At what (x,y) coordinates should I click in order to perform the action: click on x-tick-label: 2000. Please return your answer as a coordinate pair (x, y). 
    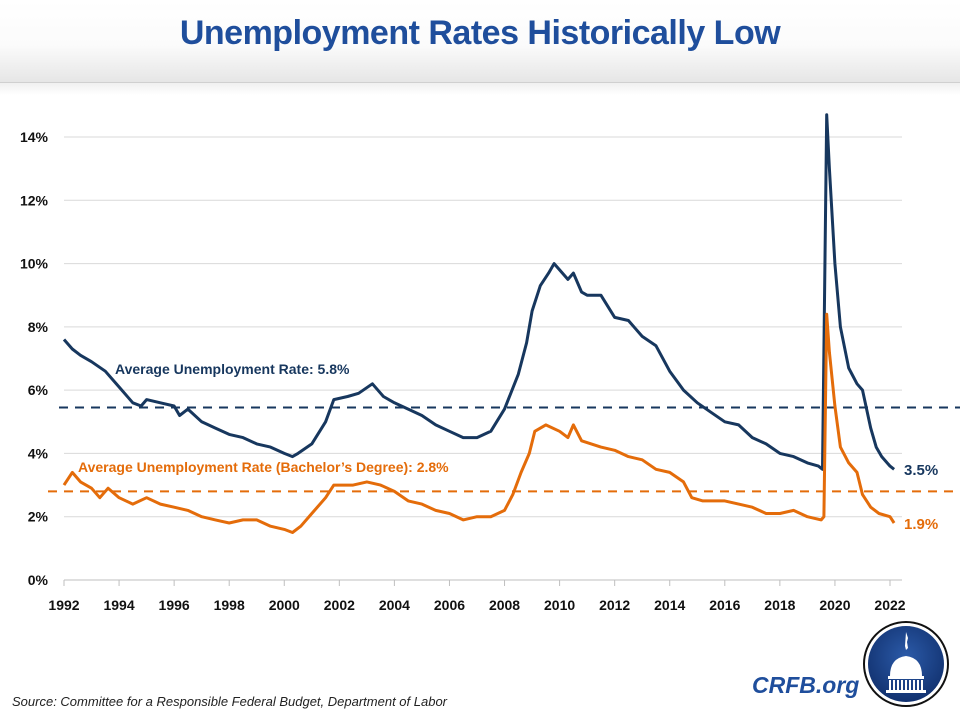
    Looking at the image, I should click on (284, 605).